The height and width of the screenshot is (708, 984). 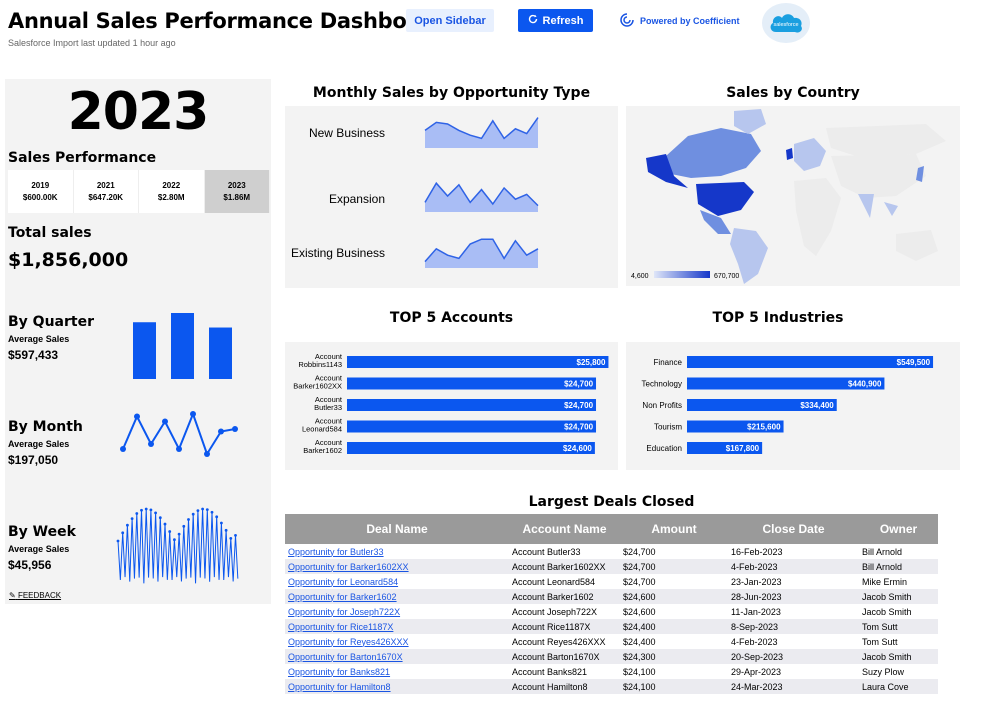 I want to click on table-cell: $24,600, so click(x=674, y=596).